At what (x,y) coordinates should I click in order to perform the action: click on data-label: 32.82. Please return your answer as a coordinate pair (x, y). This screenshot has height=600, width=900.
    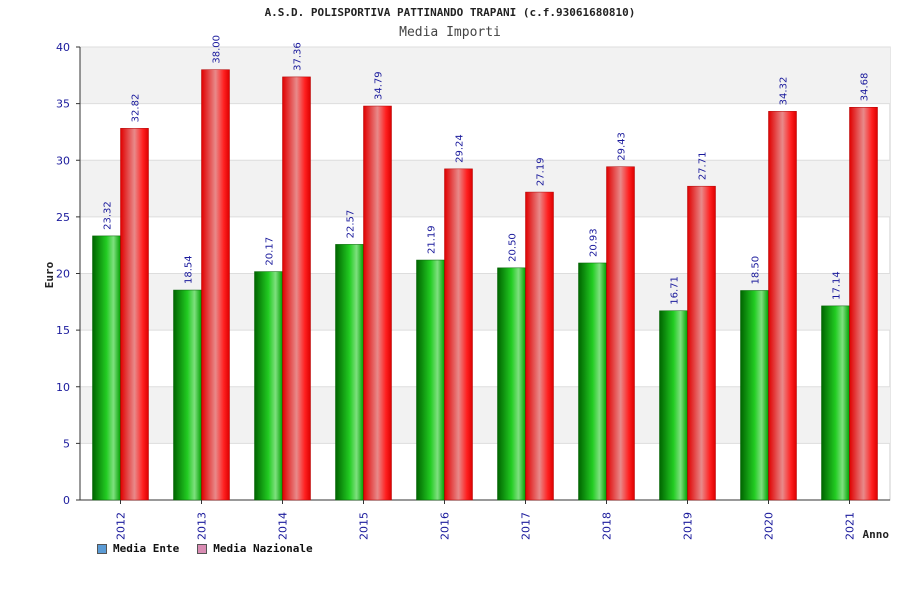
    Looking at the image, I should click on (136, 108).